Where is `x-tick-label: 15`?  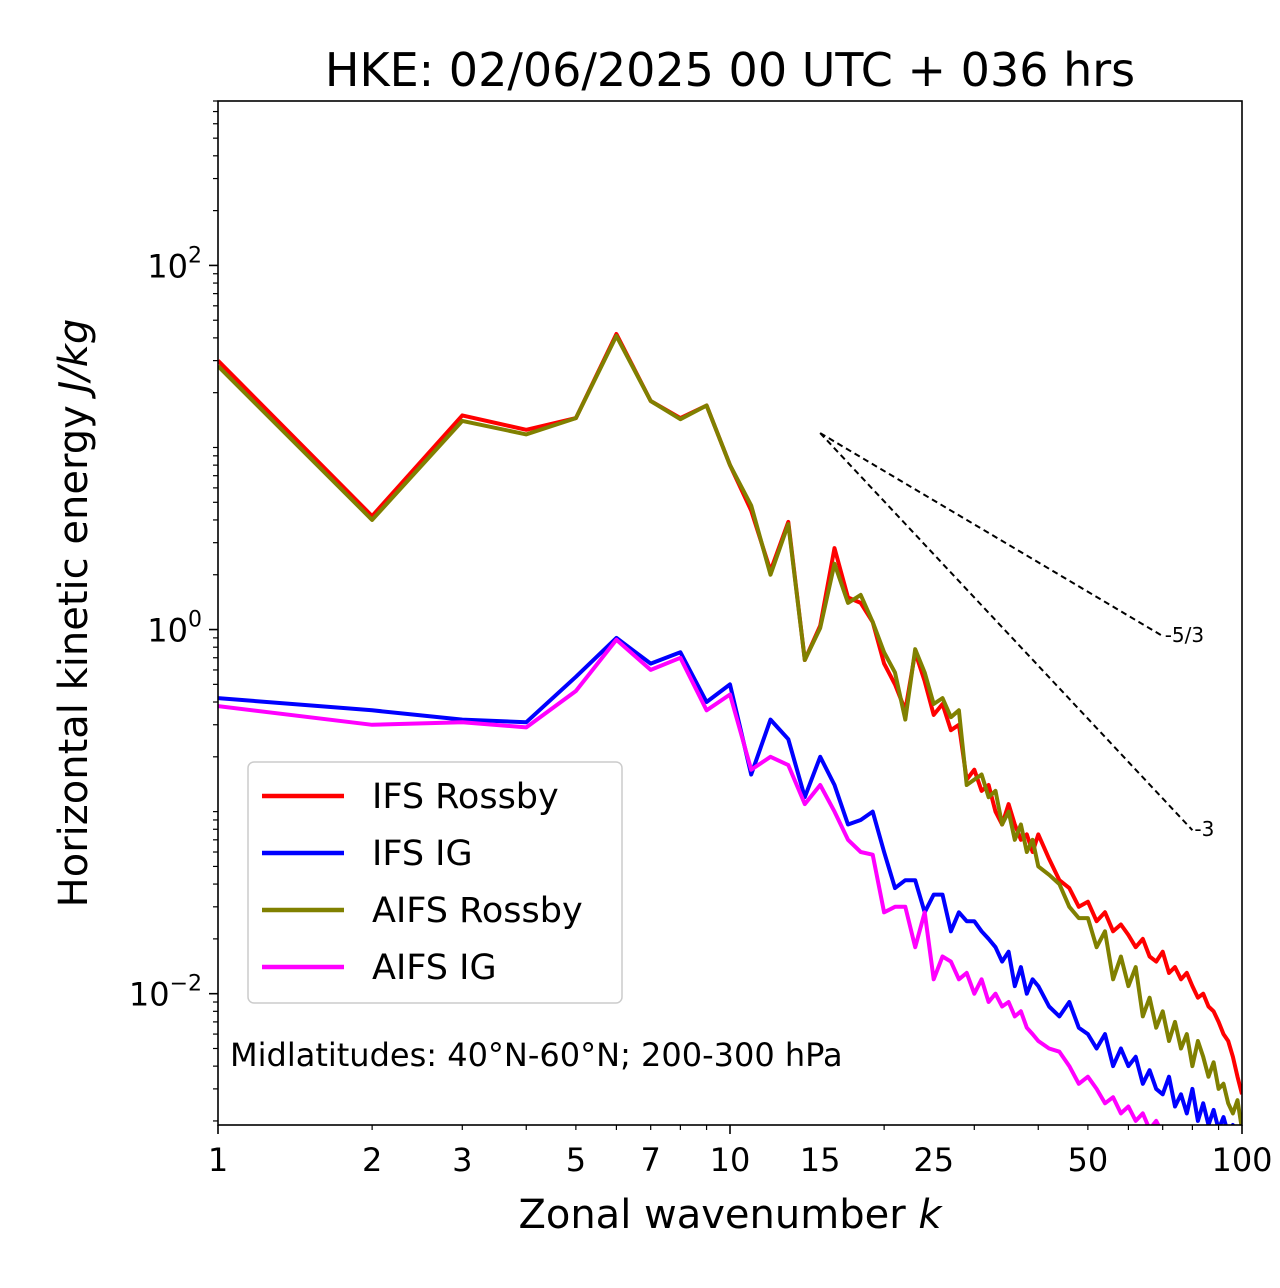 x-tick-label: 15 is located at coordinates (820, 1160).